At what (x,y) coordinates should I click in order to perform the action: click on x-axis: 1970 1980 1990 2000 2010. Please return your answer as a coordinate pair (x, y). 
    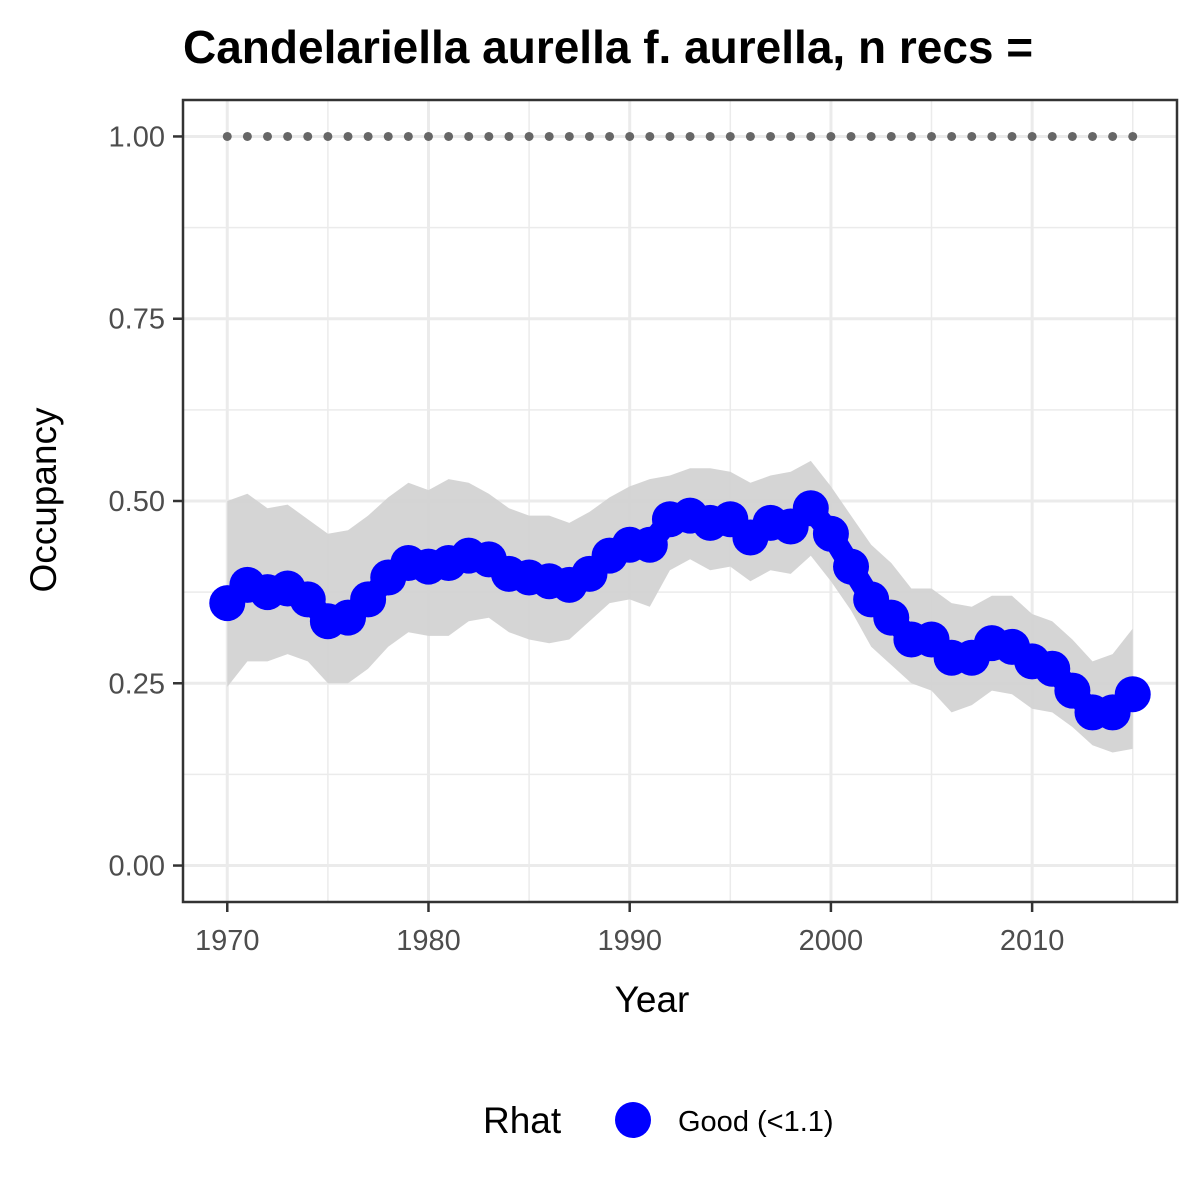
    Looking at the image, I should click on (629, 929).